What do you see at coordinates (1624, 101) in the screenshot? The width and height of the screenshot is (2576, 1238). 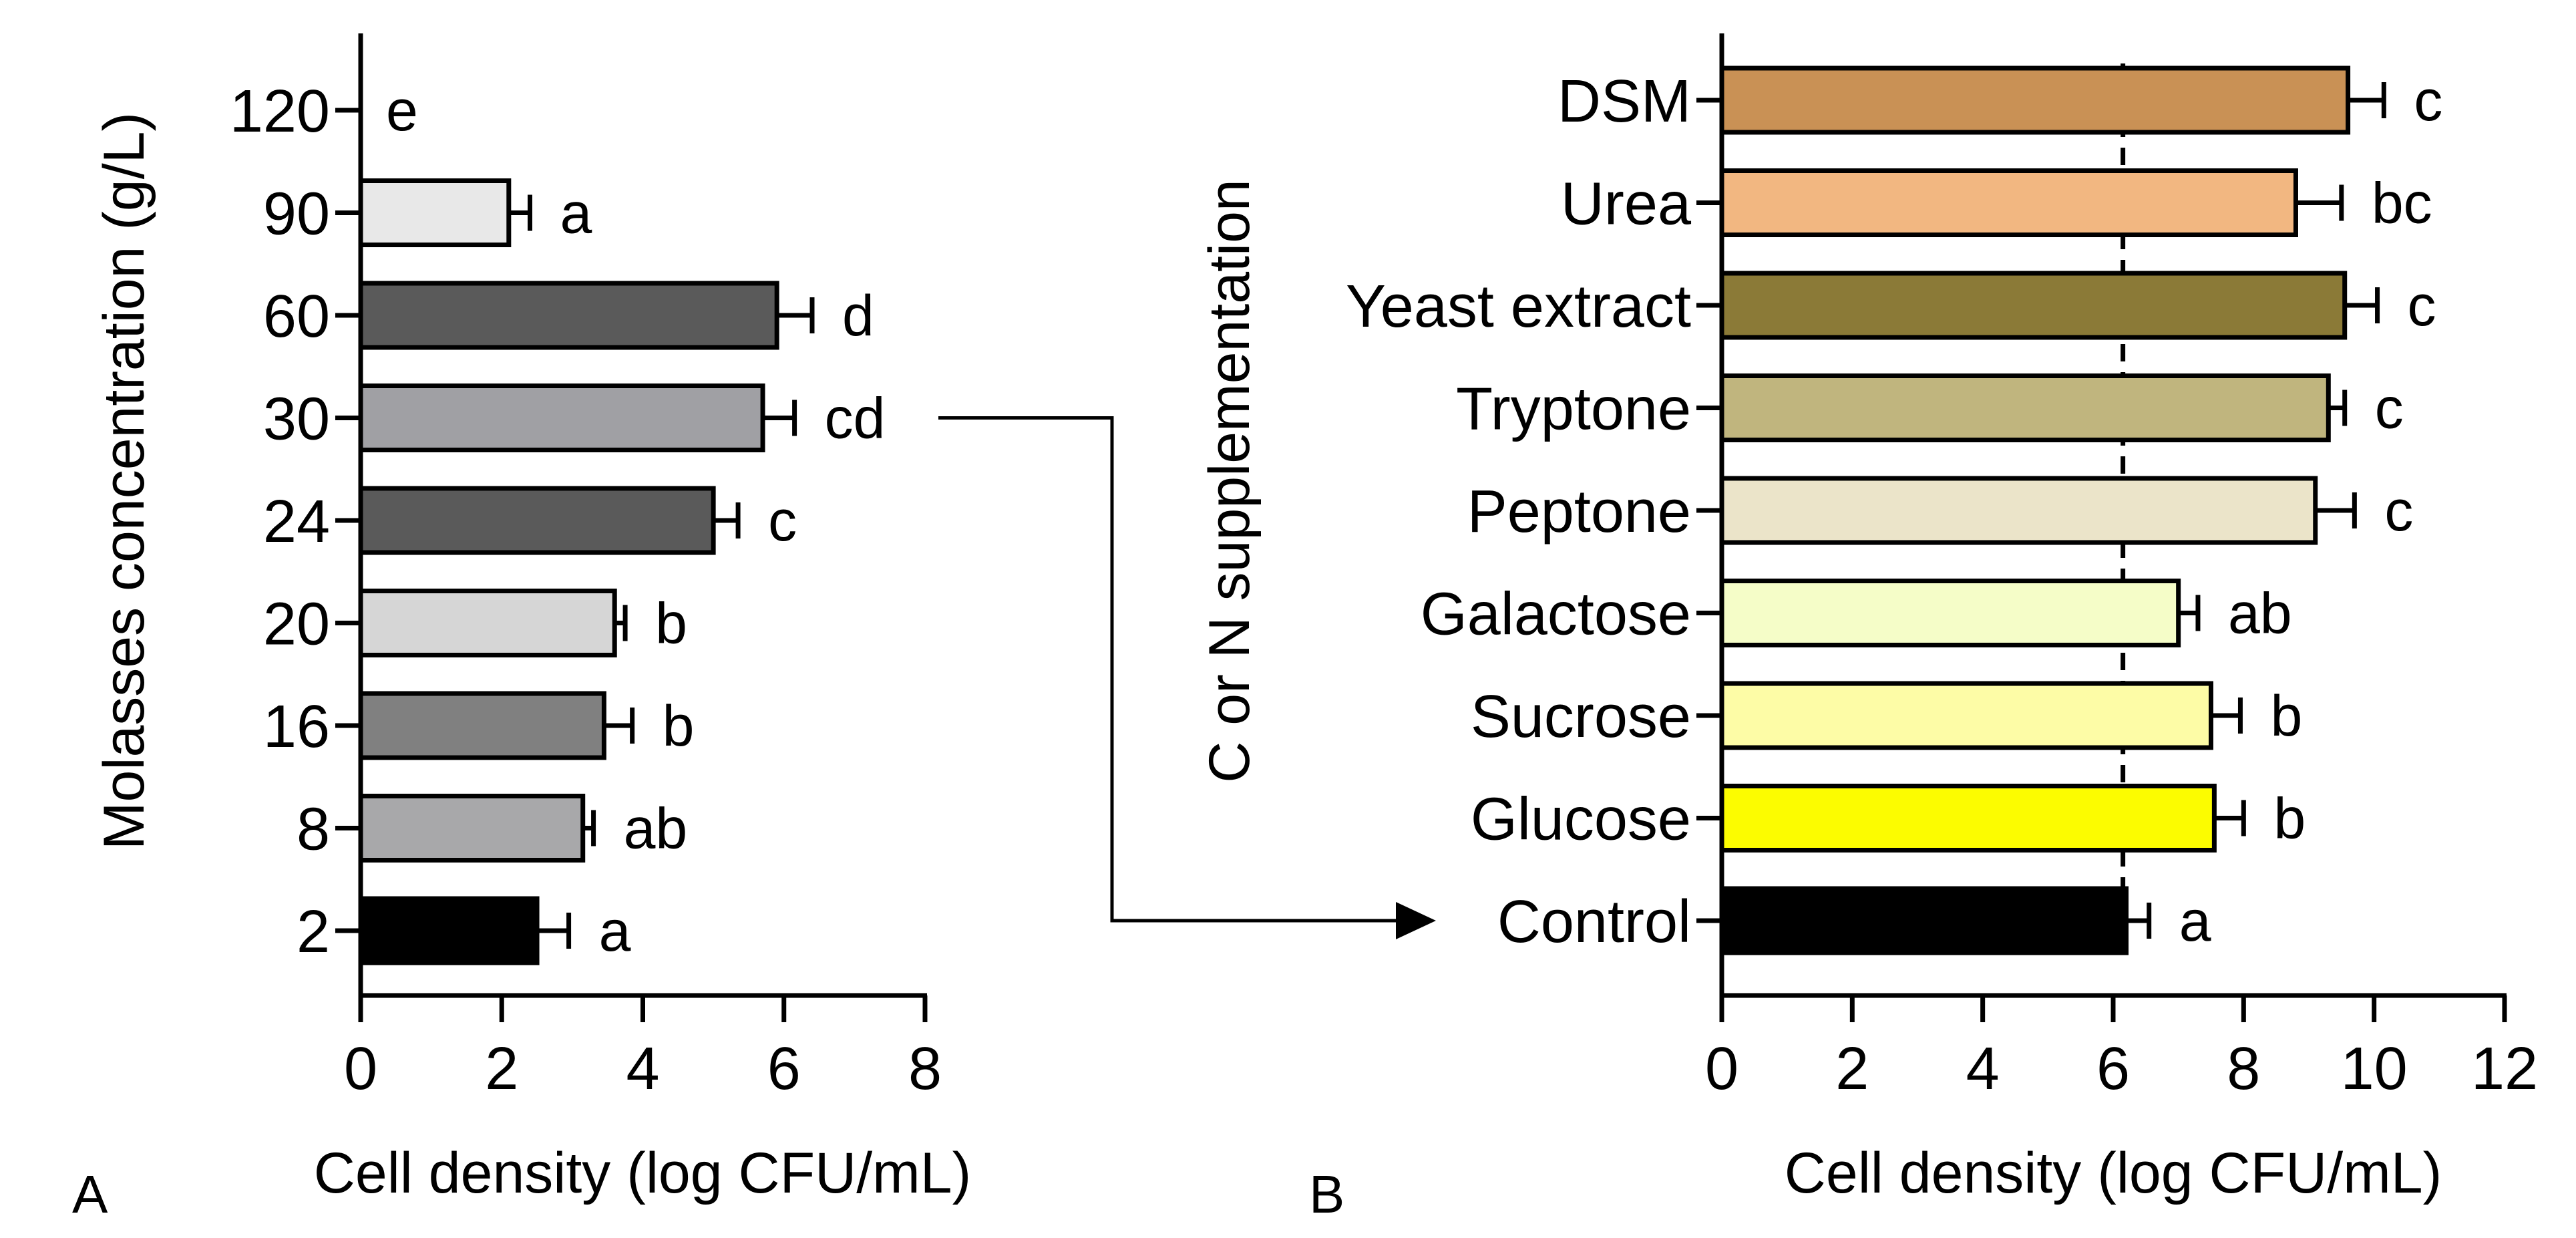 I see `panel-b-y-tick-label-dsm: DSM` at bounding box center [1624, 101].